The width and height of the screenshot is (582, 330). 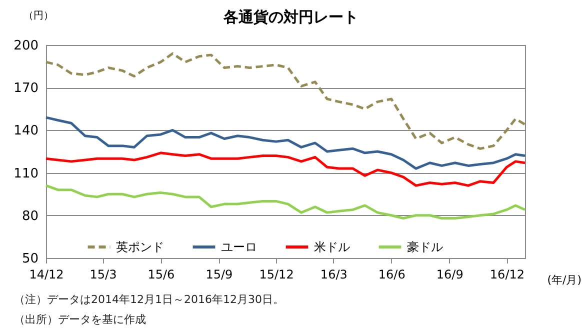 I want to click on x-axis-title: (年/月), so click(x=564, y=280).